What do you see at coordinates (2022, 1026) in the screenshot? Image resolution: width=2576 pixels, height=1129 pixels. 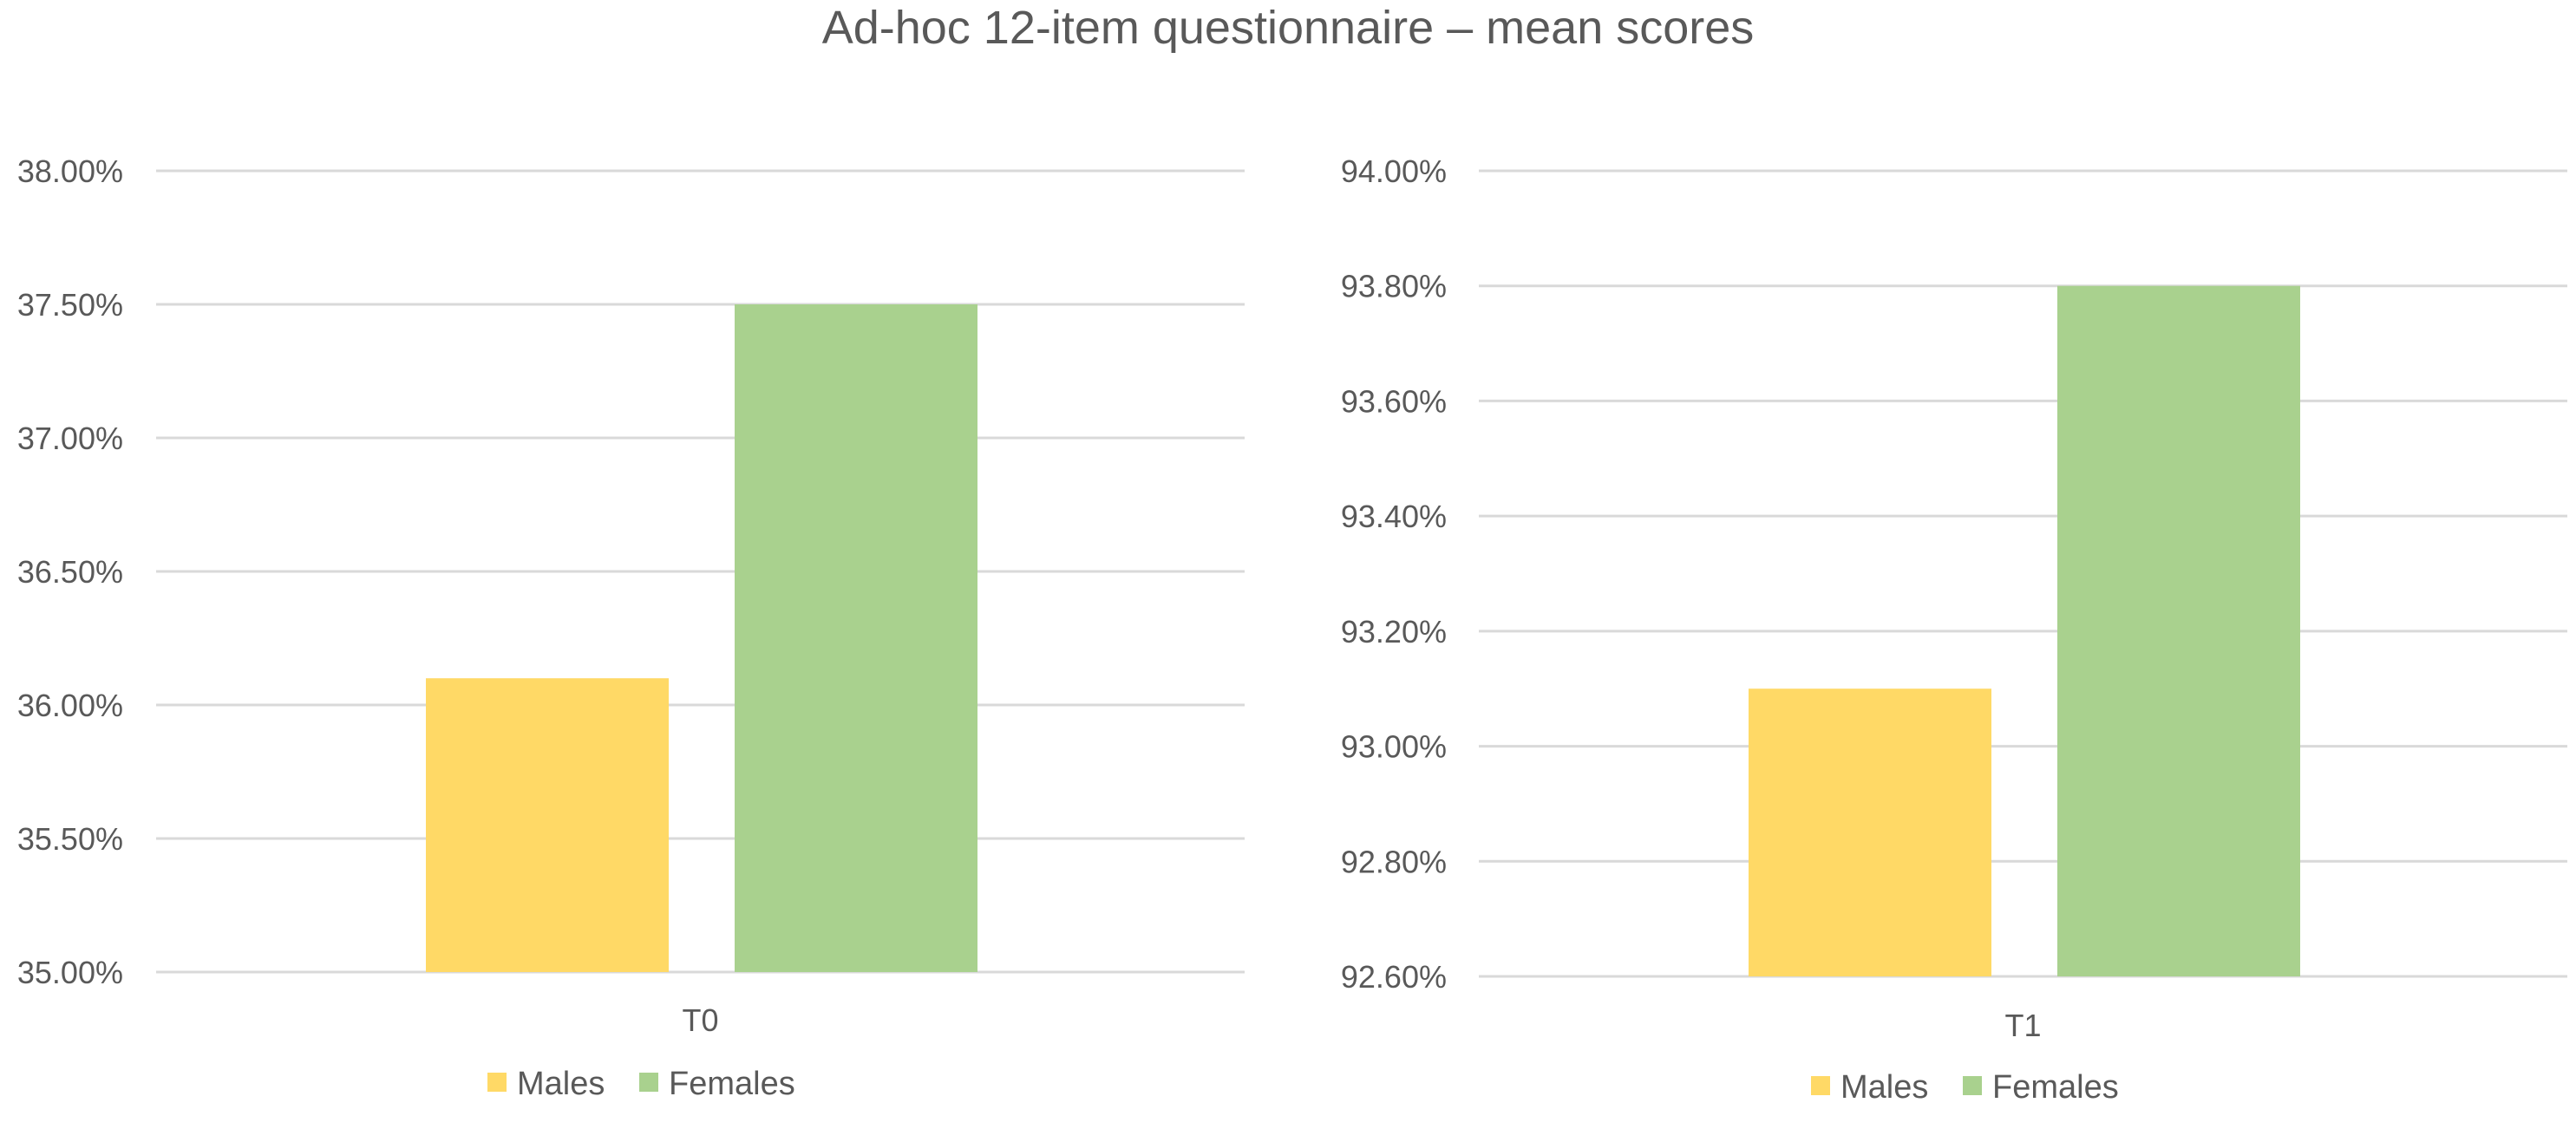 I see `x-category-label: T1` at bounding box center [2022, 1026].